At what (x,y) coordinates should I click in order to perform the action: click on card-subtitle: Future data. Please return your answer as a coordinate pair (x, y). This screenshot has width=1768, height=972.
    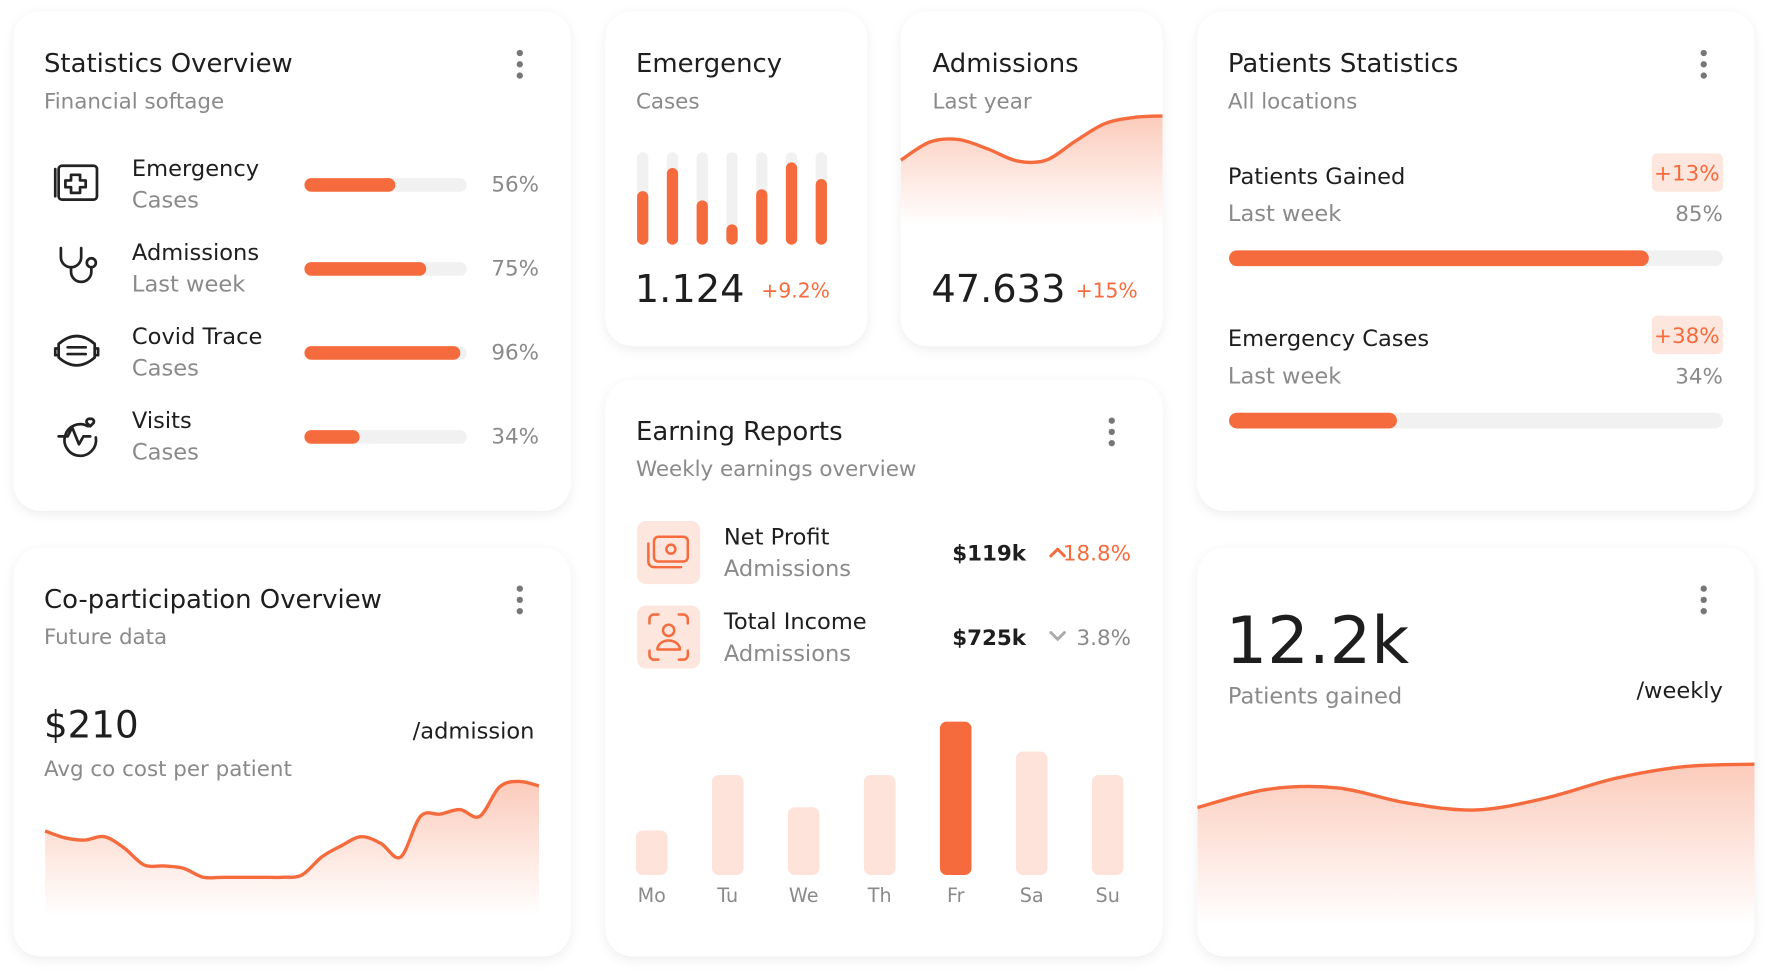
    Looking at the image, I should click on (105, 637).